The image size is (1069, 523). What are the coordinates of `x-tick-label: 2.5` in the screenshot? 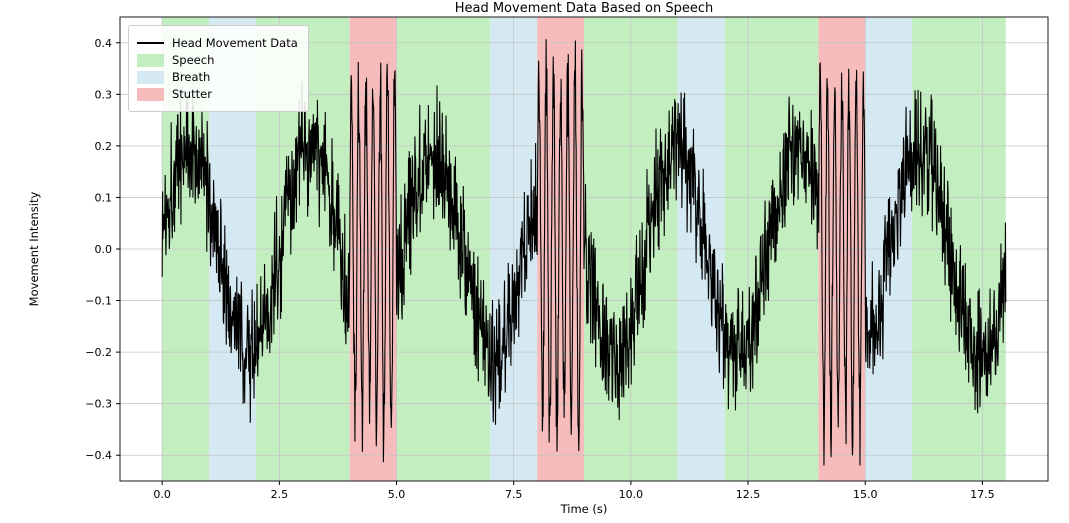 It's located at (280, 494).